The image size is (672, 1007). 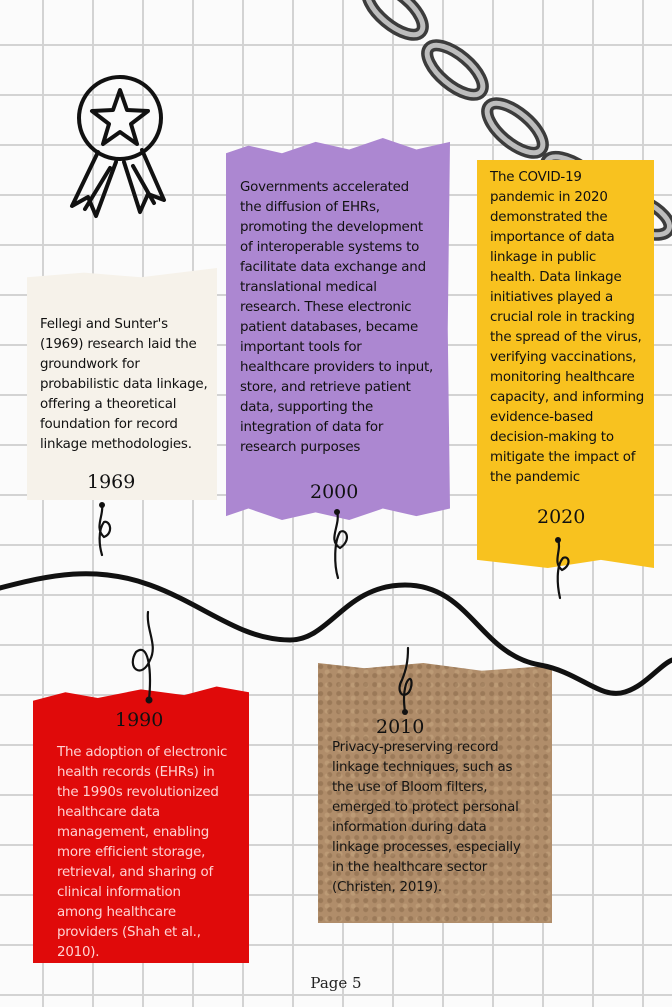 What do you see at coordinates (336, 983) in the screenshot?
I see `page-number: Page 5` at bounding box center [336, 983].